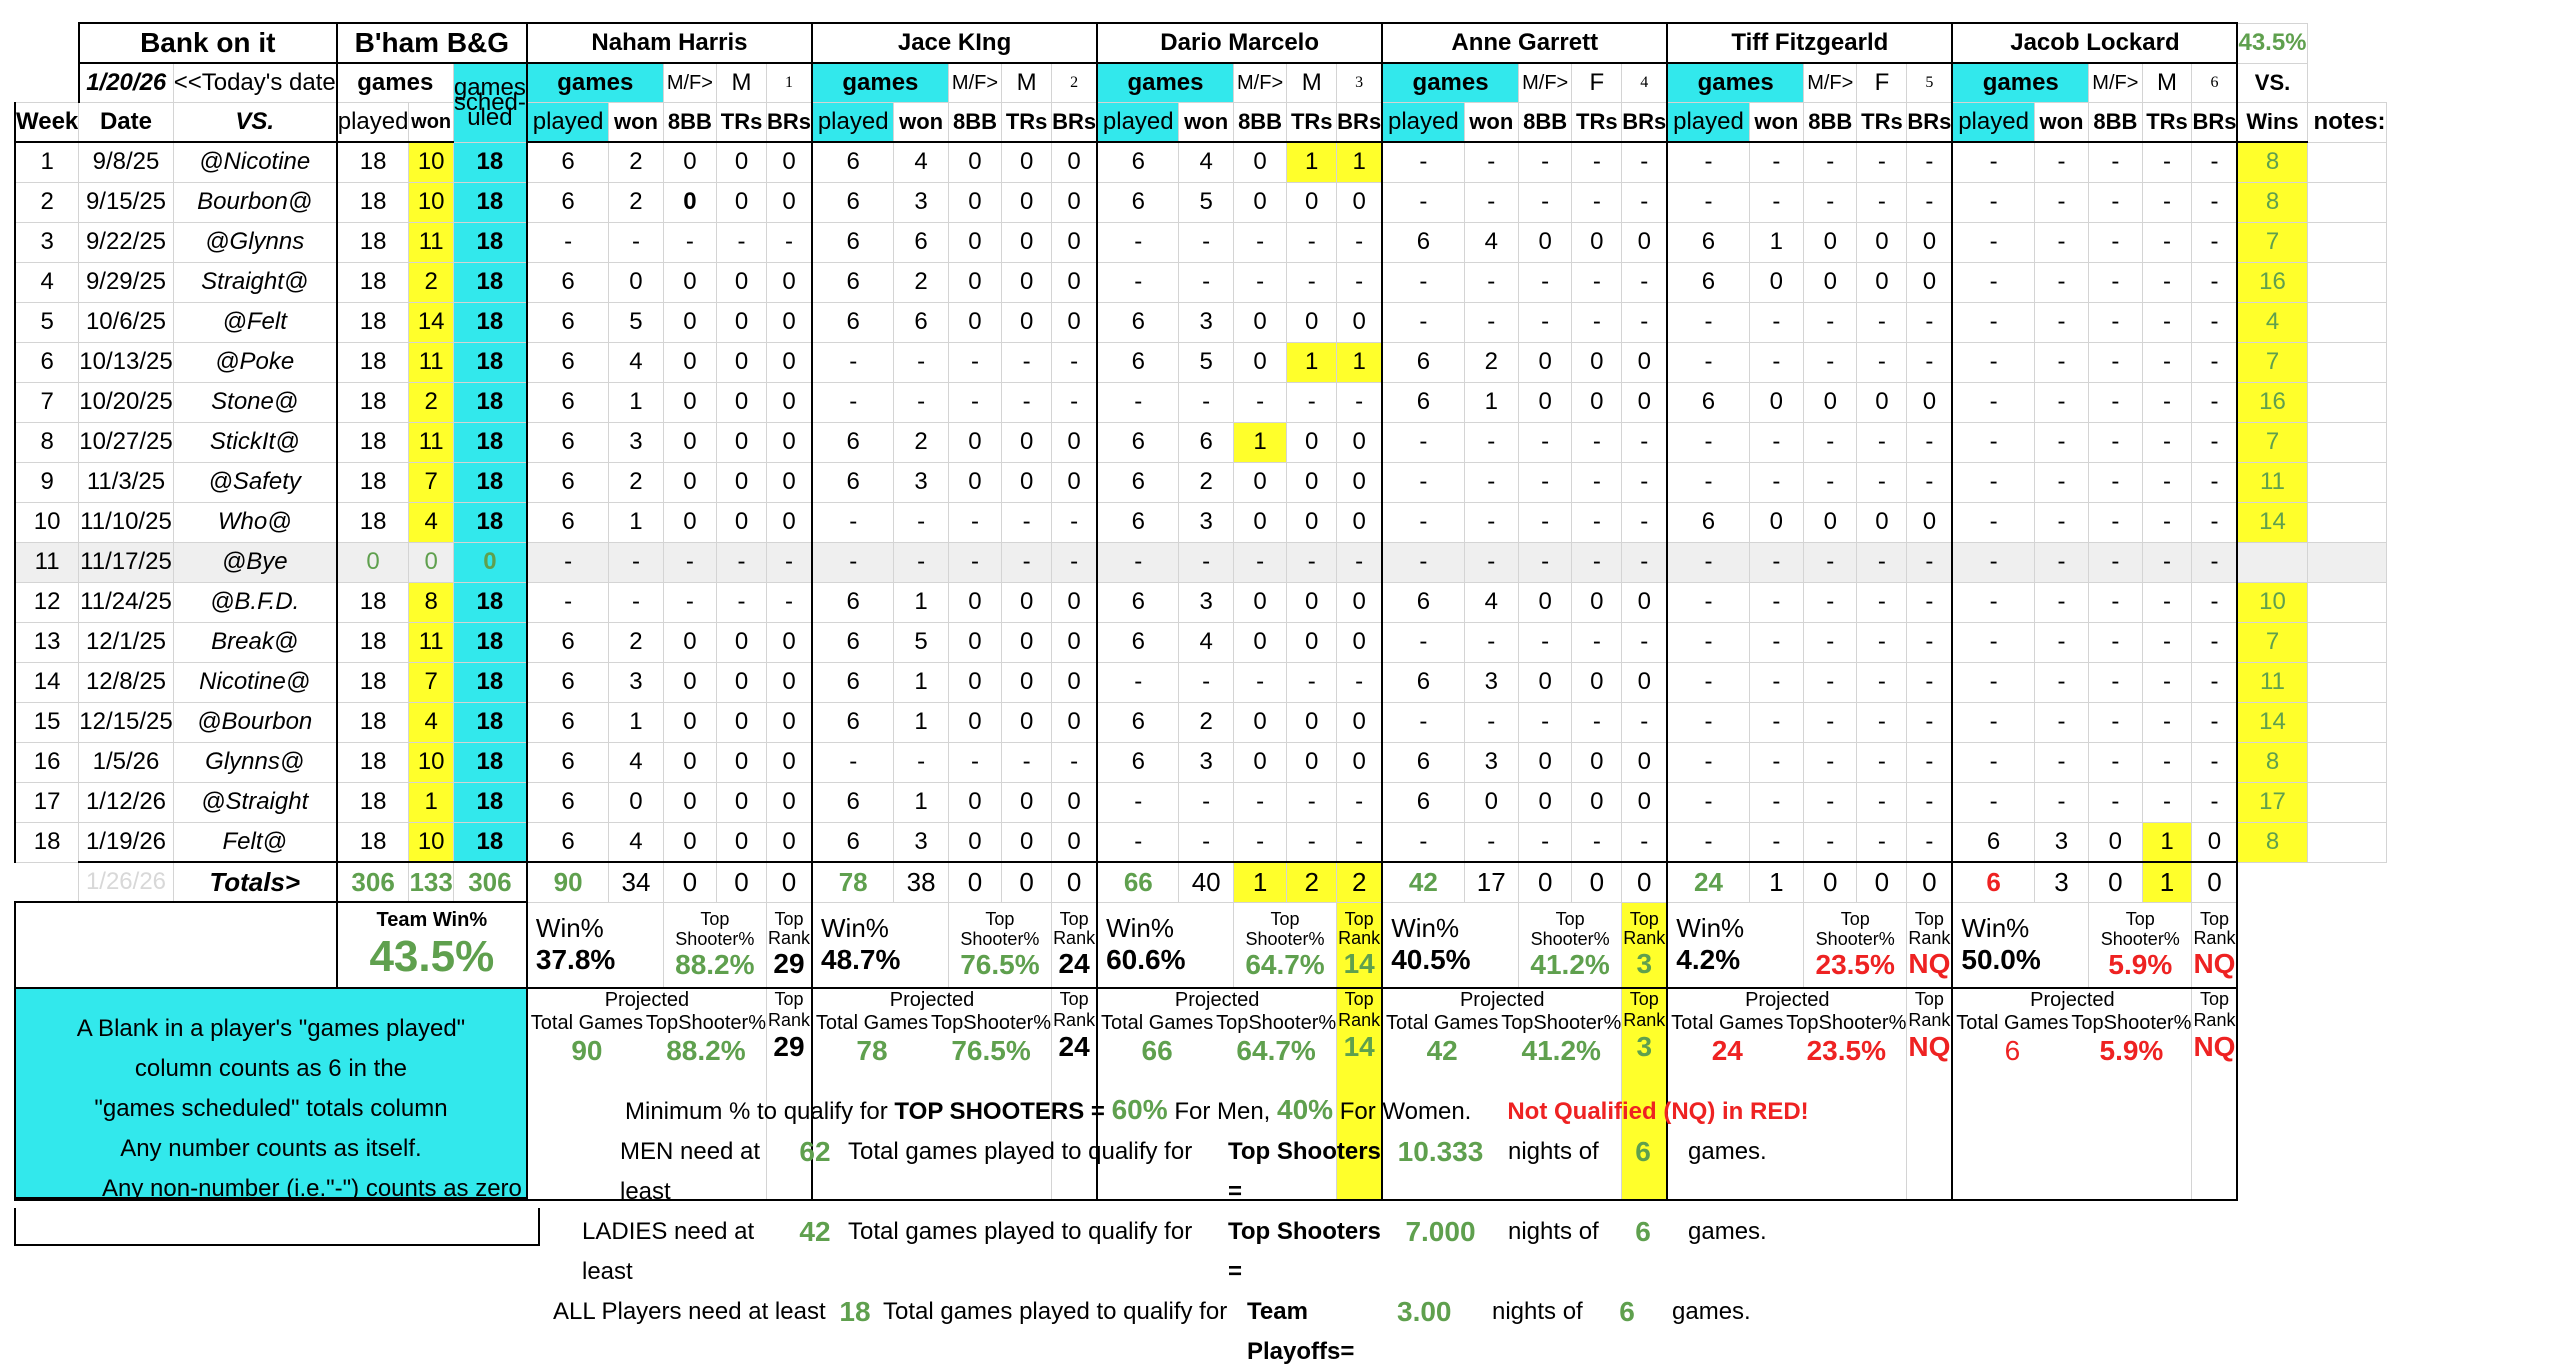  Describe the element at coordinates (2272, 43) in the screenshot. I see `team-win-pct-top: 43.5%` at that location.